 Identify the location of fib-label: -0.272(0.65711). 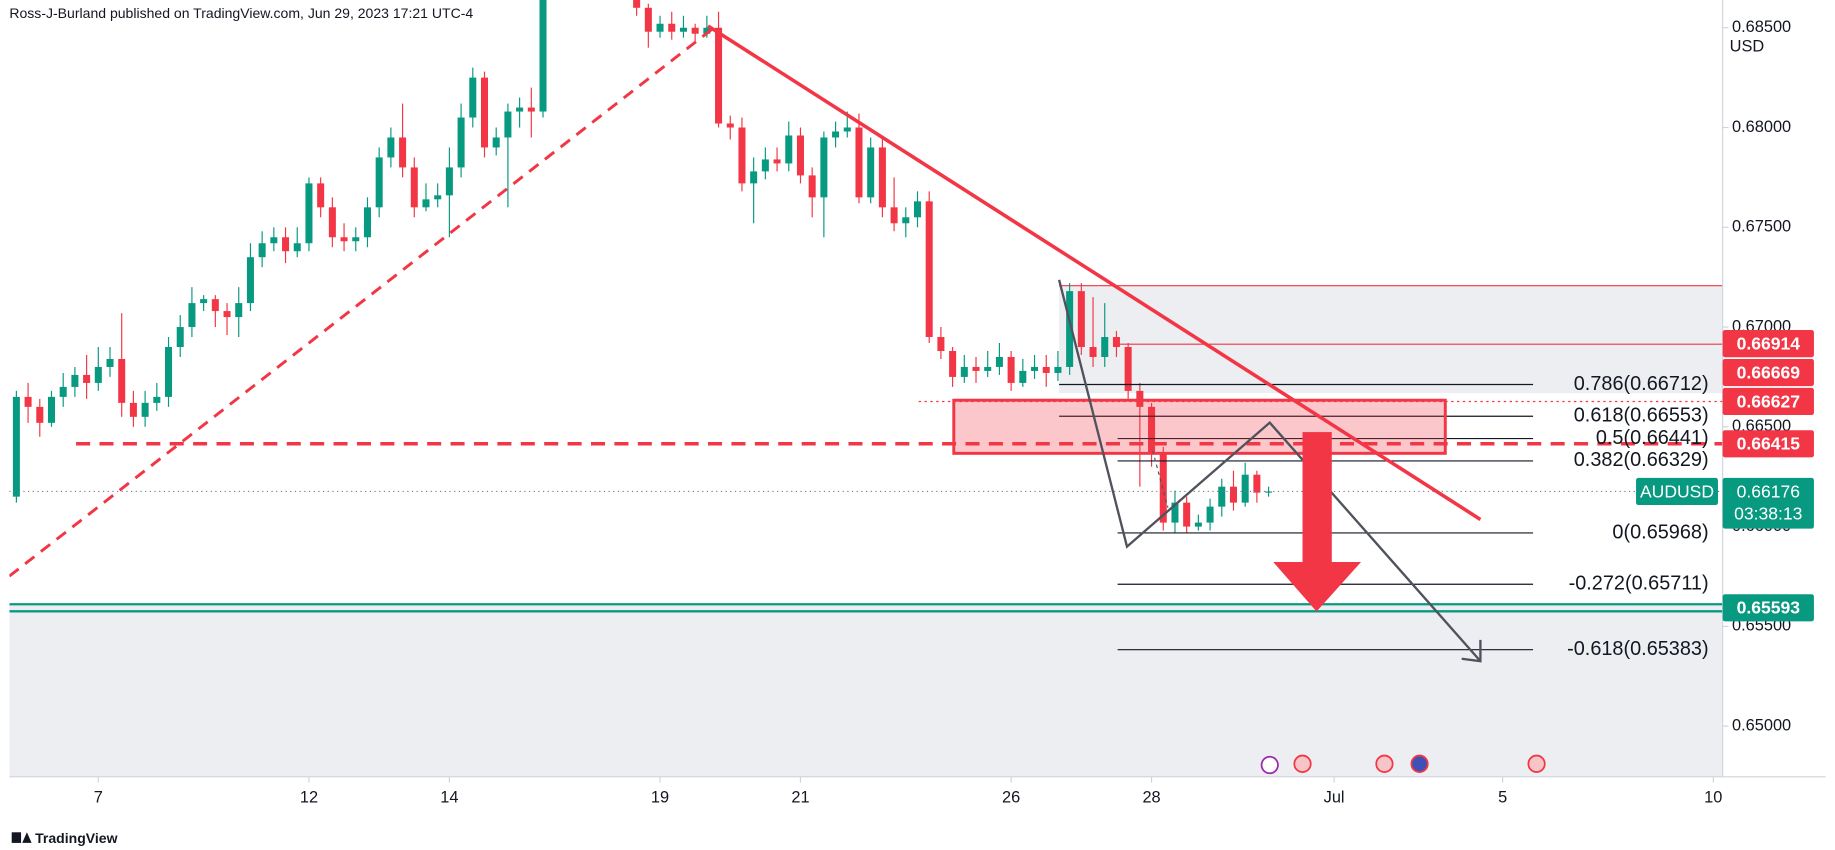
(1639, 583).